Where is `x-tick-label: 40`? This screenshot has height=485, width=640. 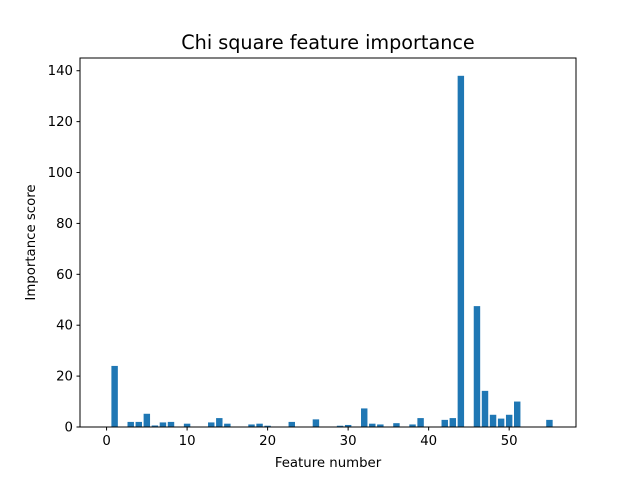
x-tick-label: 40 is located at coordinates (428, 441).